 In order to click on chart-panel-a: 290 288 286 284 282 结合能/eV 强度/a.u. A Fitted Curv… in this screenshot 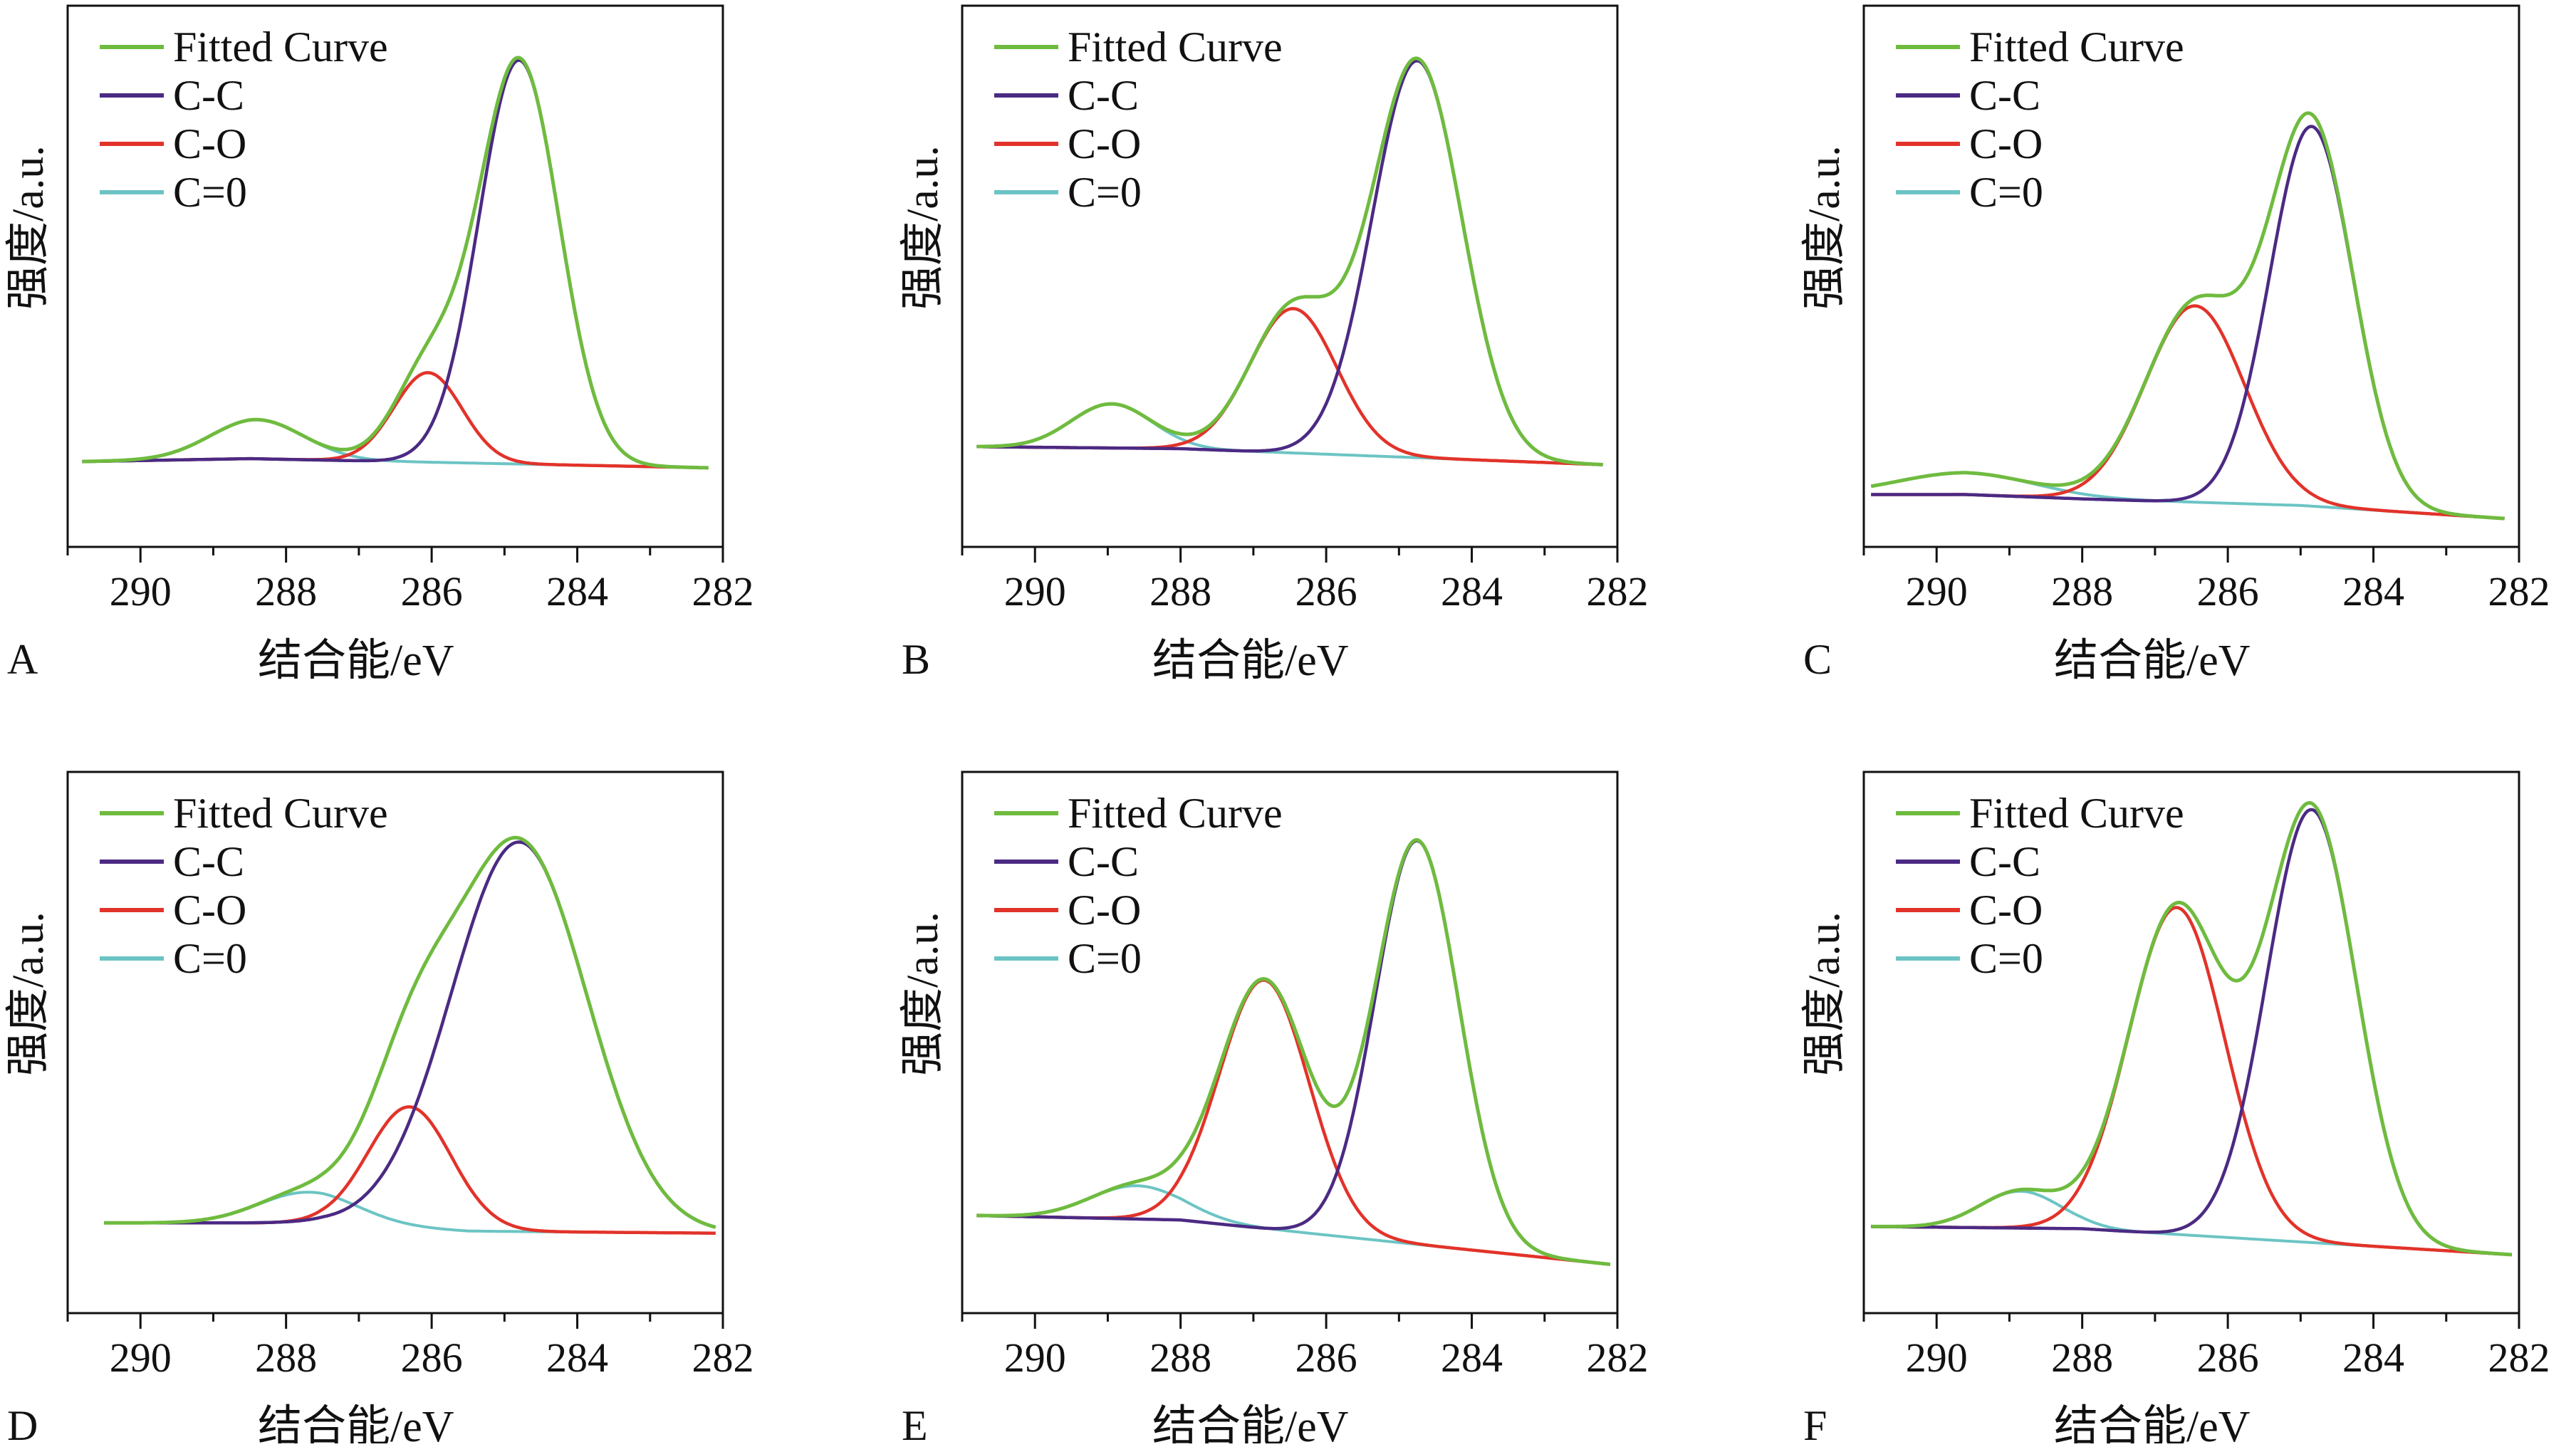, I will do `click(379, 344)`.